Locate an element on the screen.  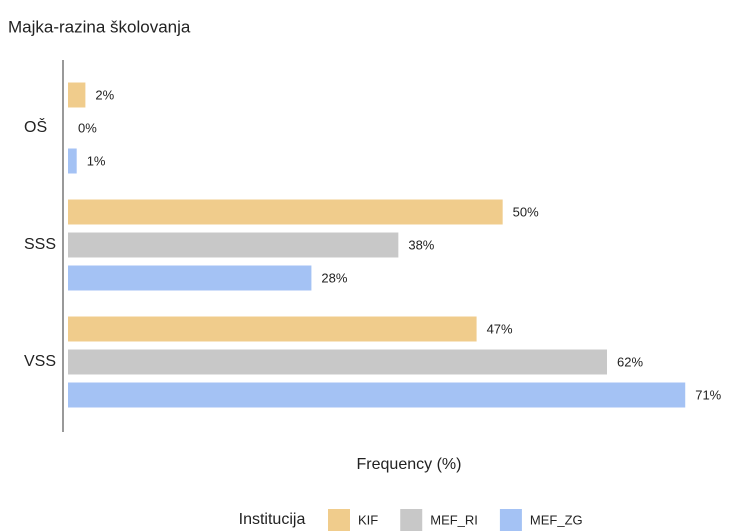
legend-label: MEF_ZG is located at coordinates (556, 519).